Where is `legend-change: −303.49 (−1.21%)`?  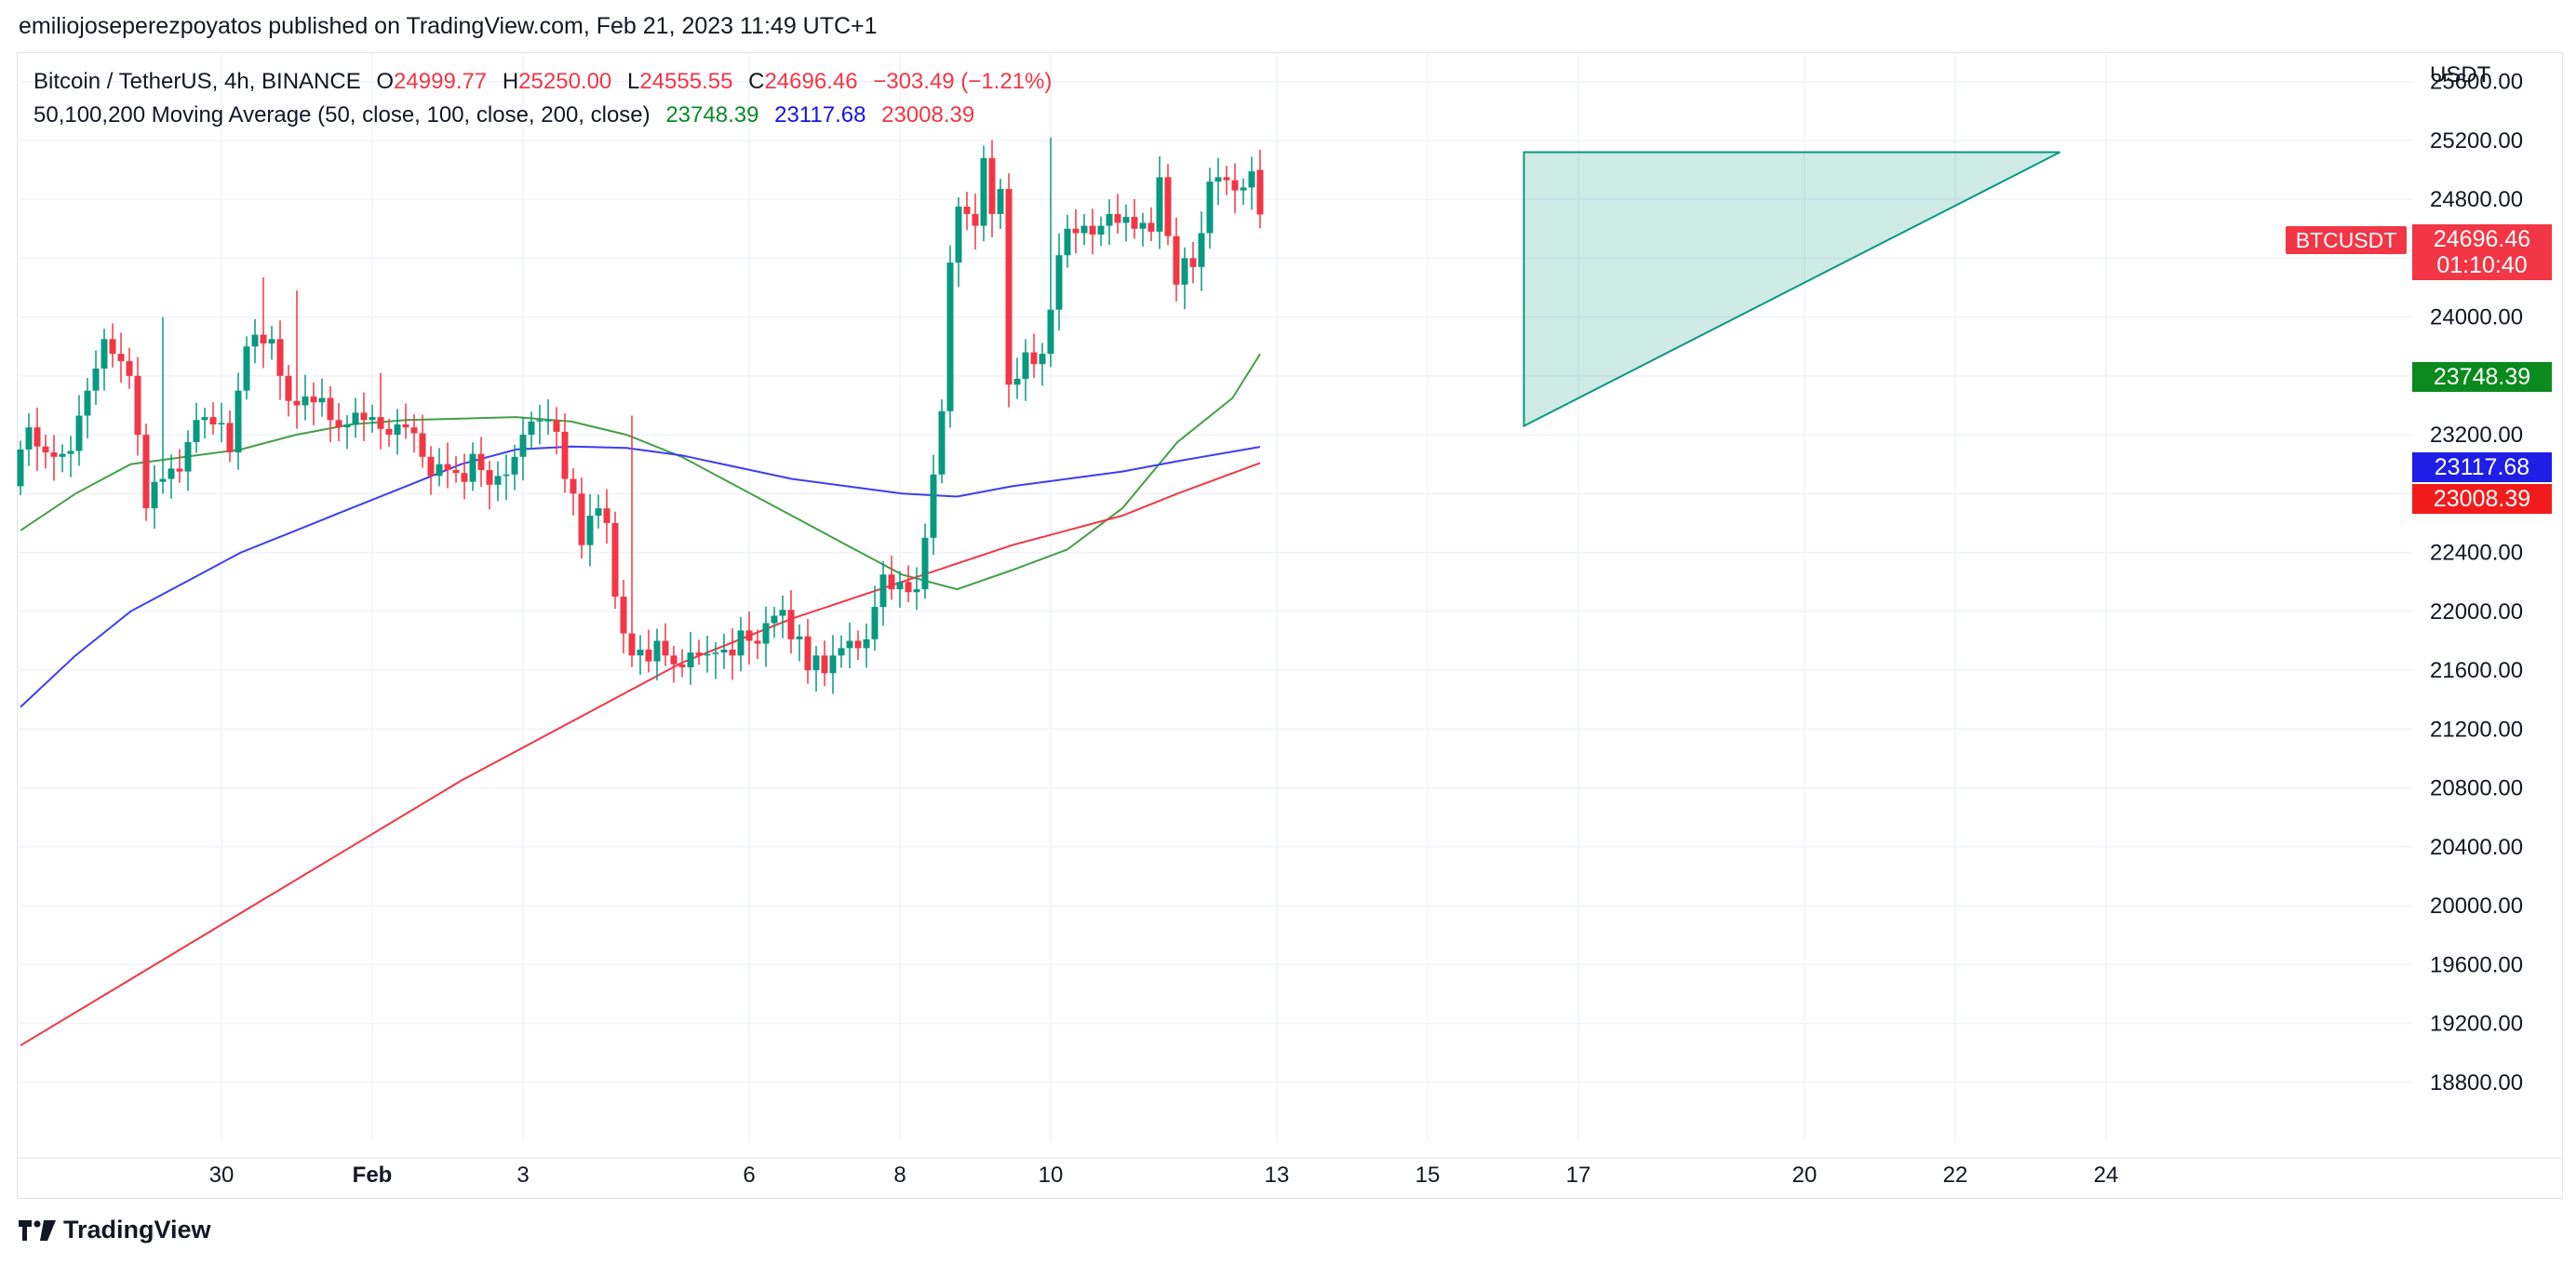 legend-change: −303.49 (−1.21%) is located at coordinates (962, 81).